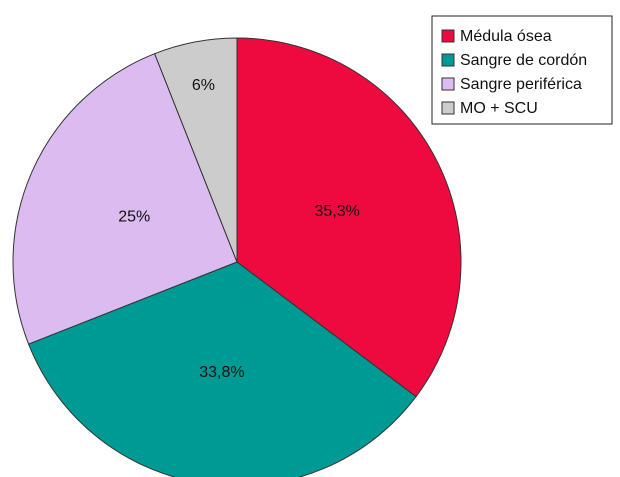  I want to click on legend-label: Médula ósea, so click(506, 36).